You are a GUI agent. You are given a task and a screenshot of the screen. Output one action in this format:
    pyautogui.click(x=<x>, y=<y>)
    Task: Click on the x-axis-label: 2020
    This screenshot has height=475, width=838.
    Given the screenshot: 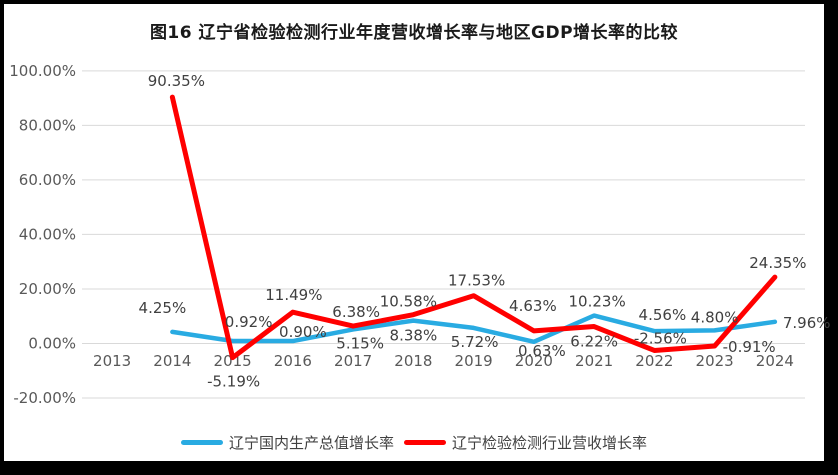 What is the action you would take?
    pyautogui.click(x=534, y=361)
    